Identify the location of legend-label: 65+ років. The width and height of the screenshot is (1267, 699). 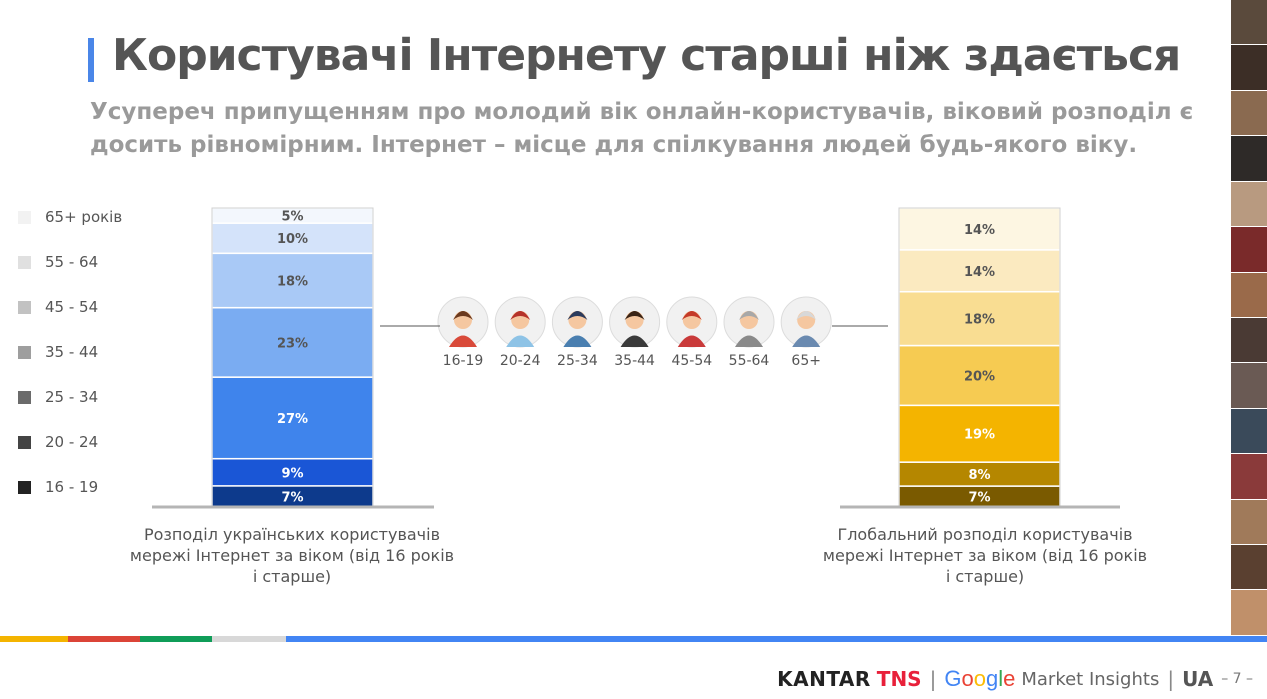
(84, 217).